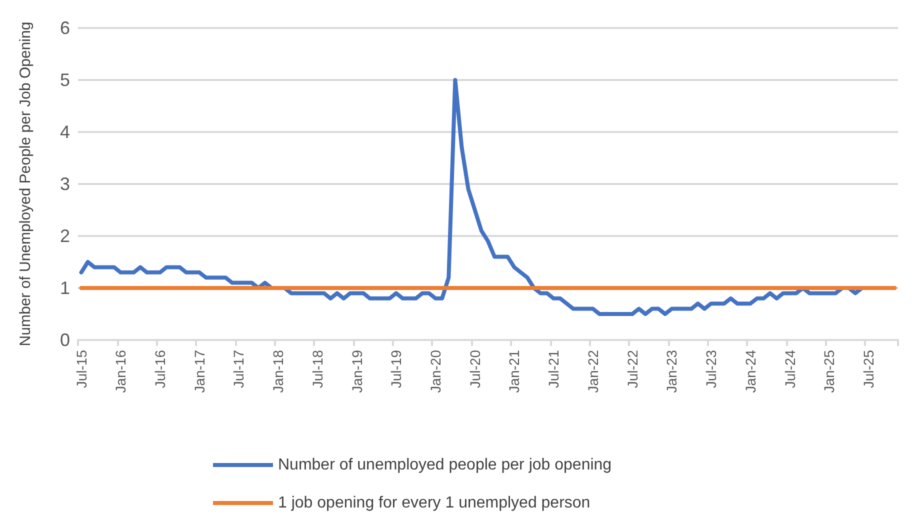 The height and width of the screenshot is (524, 919). Describe the element at coordinates (554, 369) in the screenshot. I see `x-tick-label: Jul-21` at that location.